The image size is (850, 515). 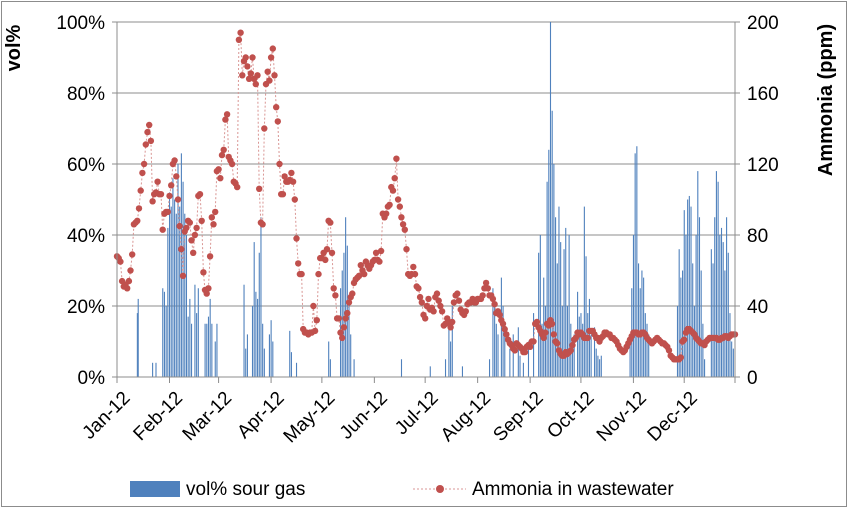 I want to click on x-tick-label: Dec-12, so click(x=673, y=417).